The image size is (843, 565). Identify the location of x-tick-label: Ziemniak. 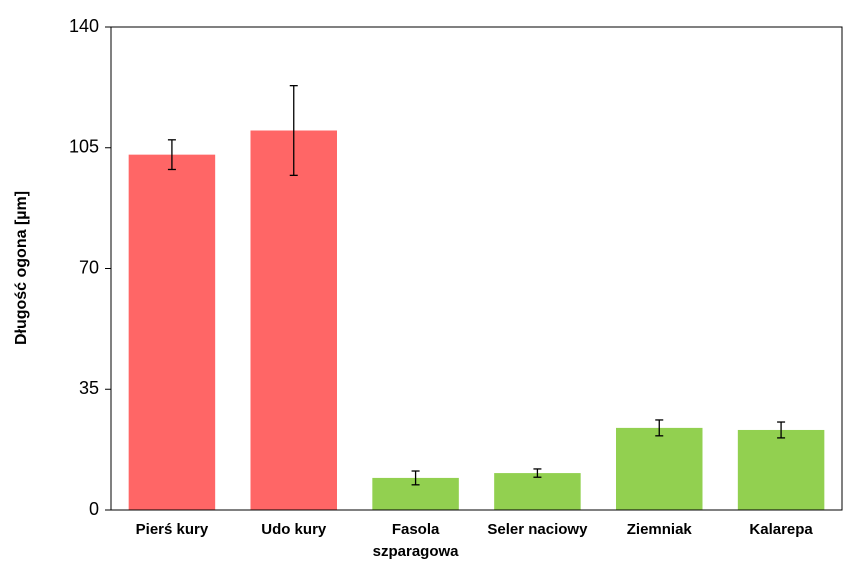
(660, 529).